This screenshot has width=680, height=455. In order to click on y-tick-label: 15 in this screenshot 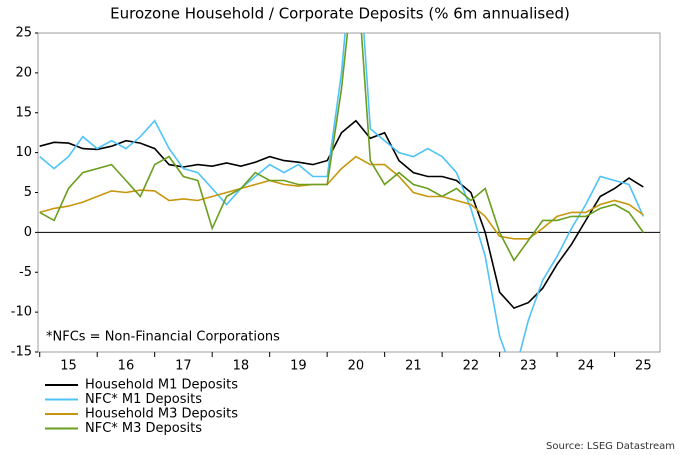, I will do `click(23, 112)`.